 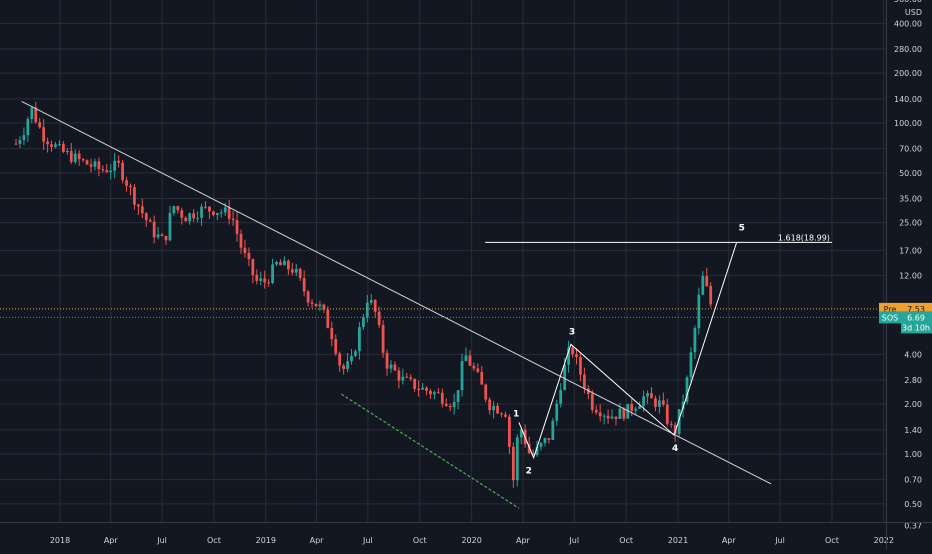 What do you see at coordinates (913, 504) in the screenshot?
I see `y-tick-label: 0.50` at bounding box center [913, 504].